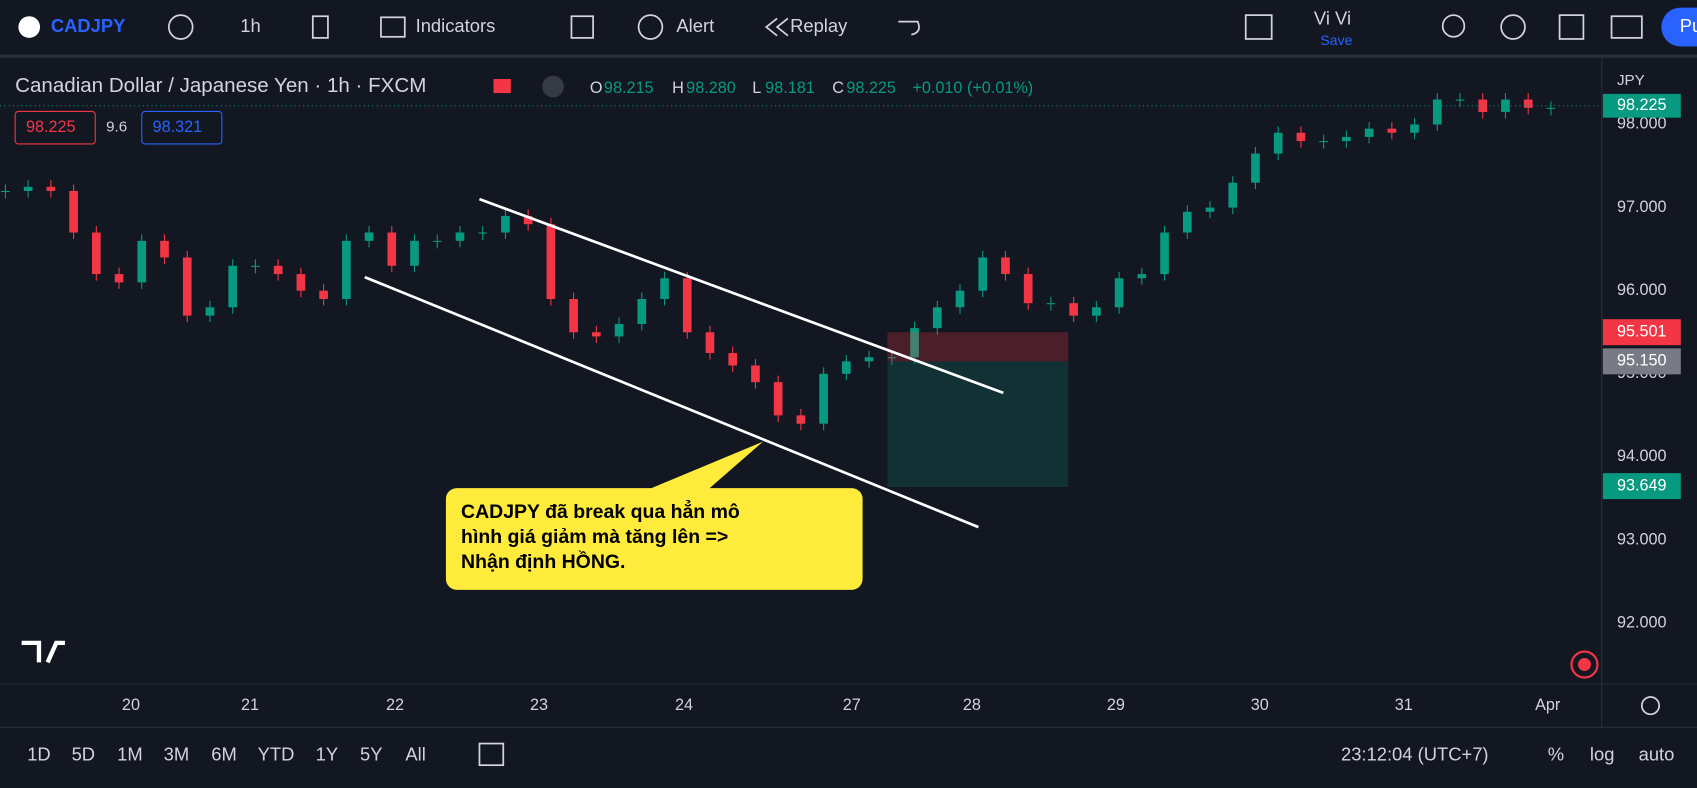 This screenshot has width=1697, height=788. What do you see at coordinates (909, 28) in the screenshot?
I see `undo` at bounding box center [909, 28].